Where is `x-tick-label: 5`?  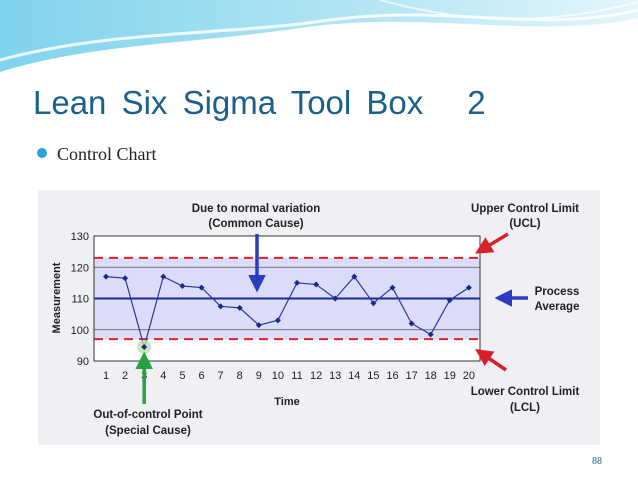
x-tick-label: 5 is located at coordinates (182, 376).